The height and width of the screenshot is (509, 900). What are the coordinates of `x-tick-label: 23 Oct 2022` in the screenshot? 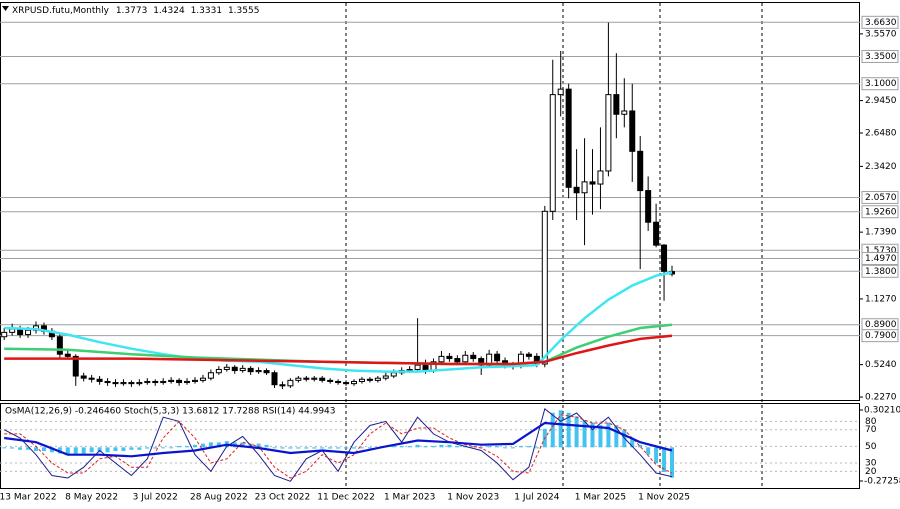 It's located at (283, 498).